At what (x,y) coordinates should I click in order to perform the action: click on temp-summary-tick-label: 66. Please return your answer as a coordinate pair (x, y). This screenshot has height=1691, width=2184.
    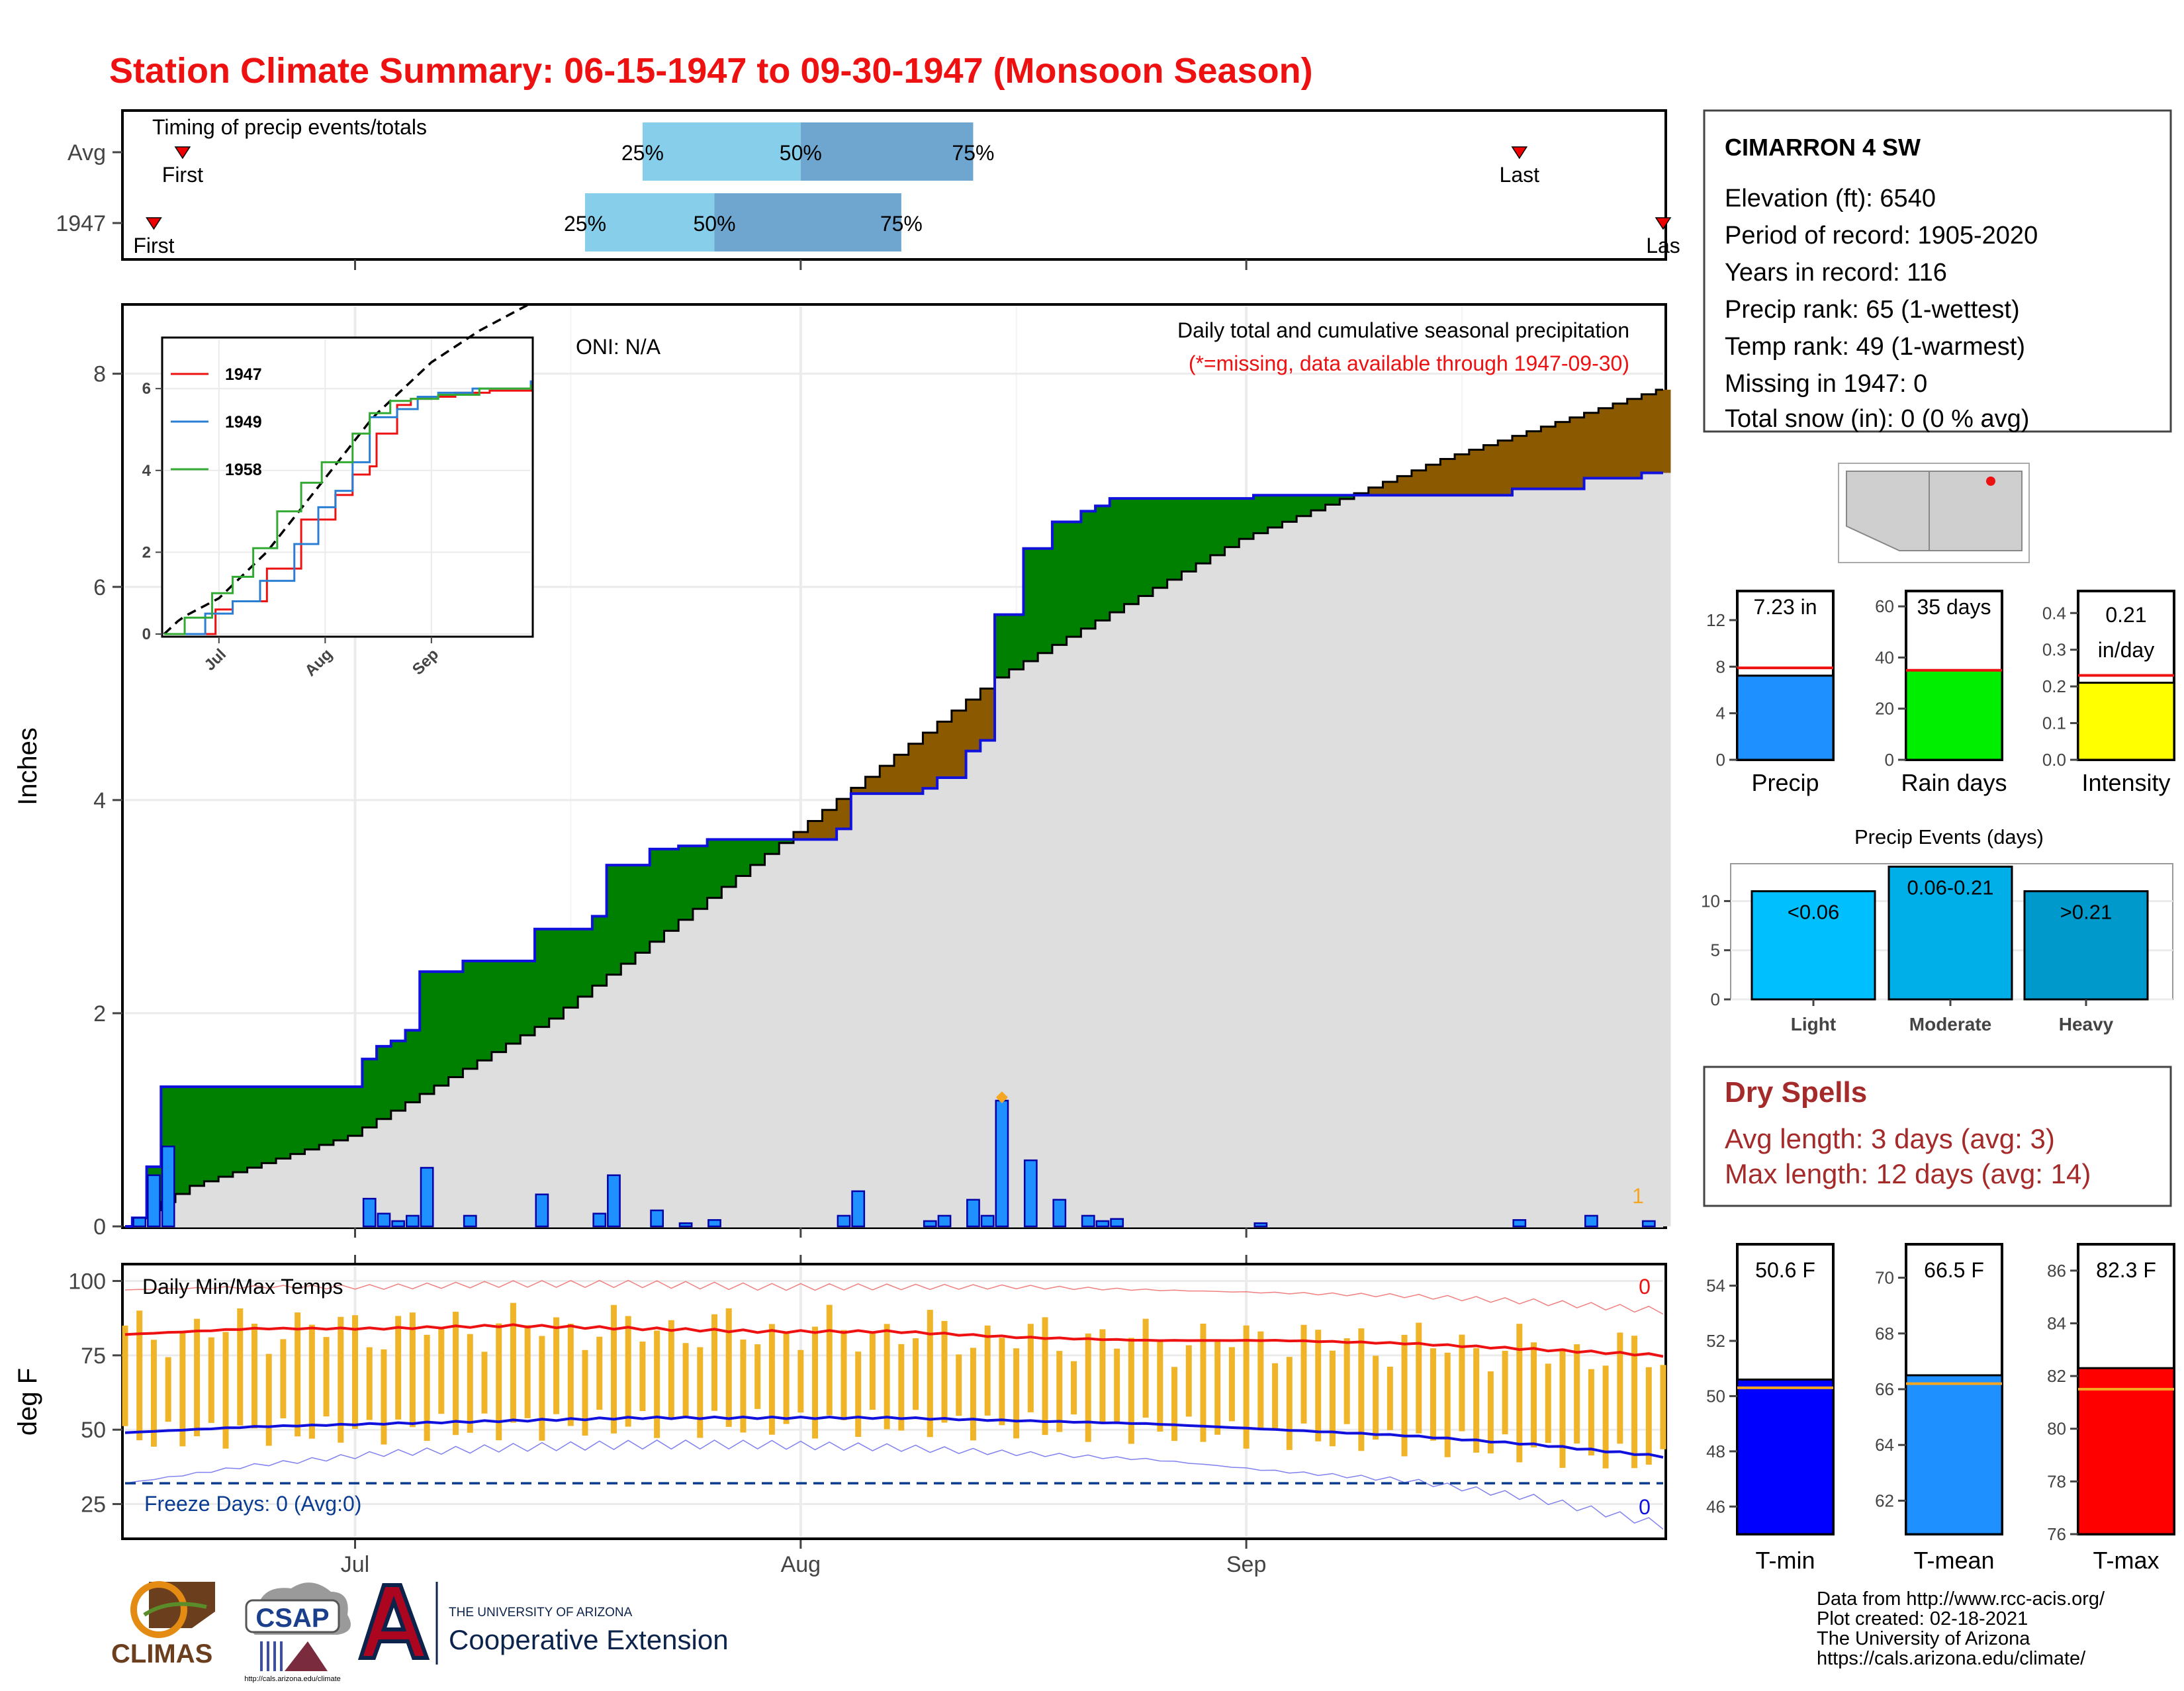
    Looking at the image, I should click on (1885, 1389).